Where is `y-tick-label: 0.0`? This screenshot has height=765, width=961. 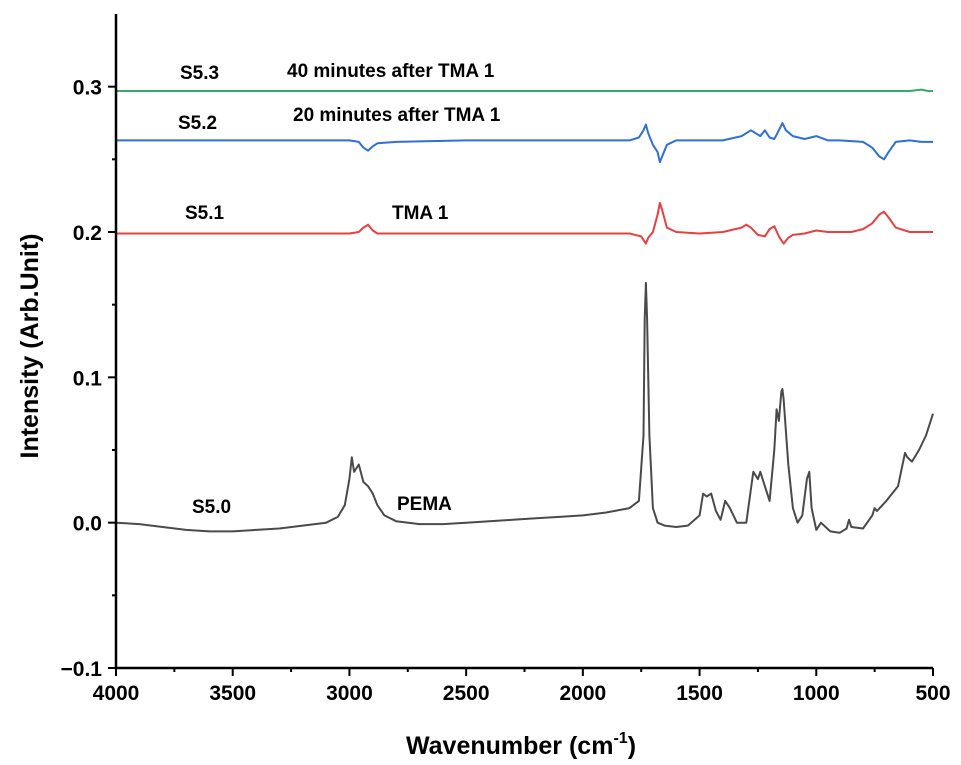 y-tick-label: 0.0 is located at coordinates (87, 524).